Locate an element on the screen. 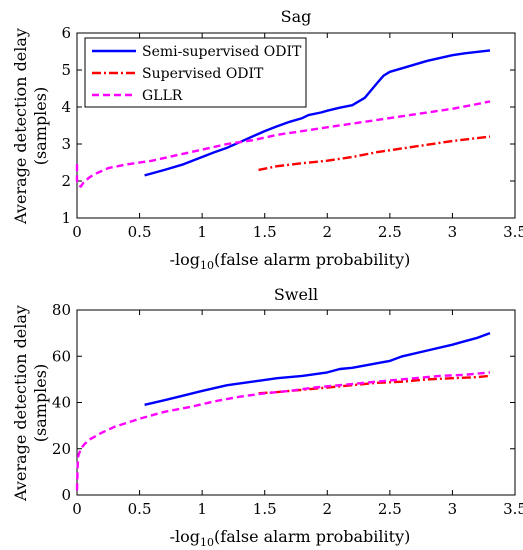 The image size is (523, 550). y-tick-label: 80 is located at coordinates (61, 310).